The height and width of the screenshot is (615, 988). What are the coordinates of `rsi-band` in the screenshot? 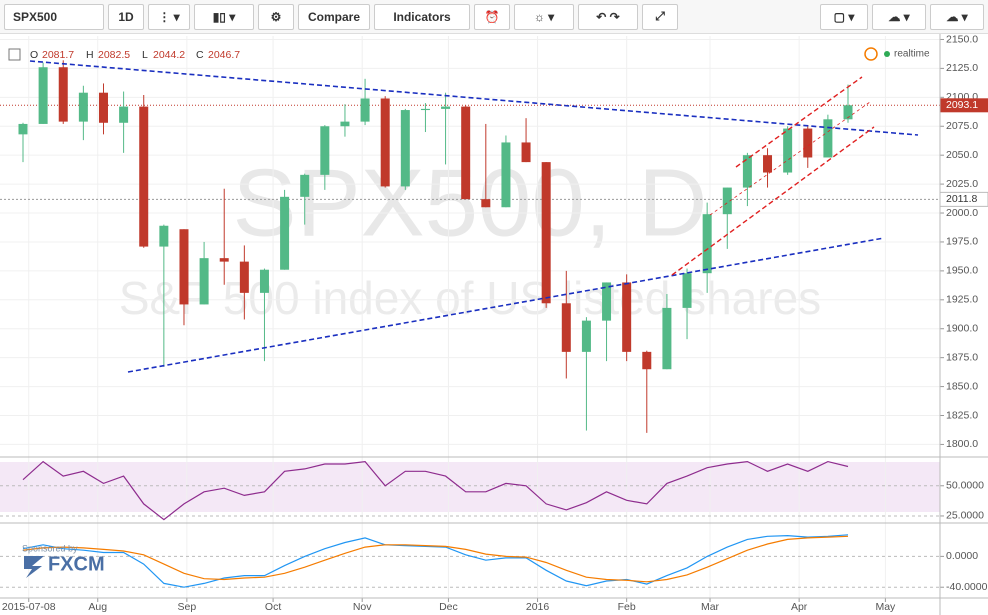 It's located at (470, 487).